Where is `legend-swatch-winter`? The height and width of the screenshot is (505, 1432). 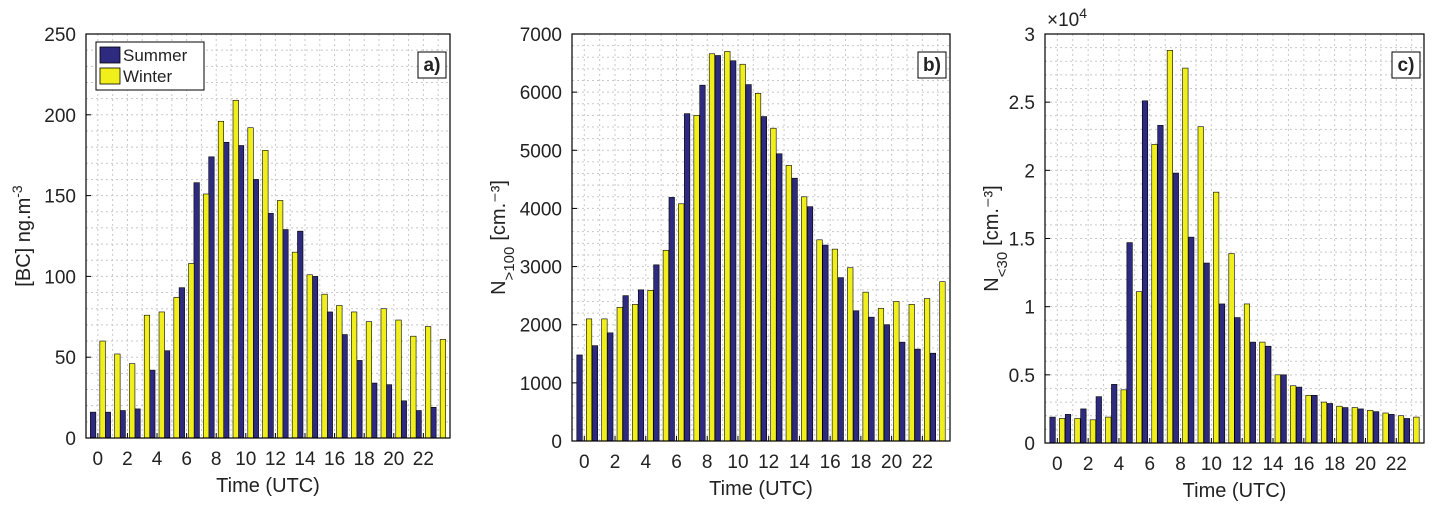 legend-swatch-winter is located at coordinates (110, 76).